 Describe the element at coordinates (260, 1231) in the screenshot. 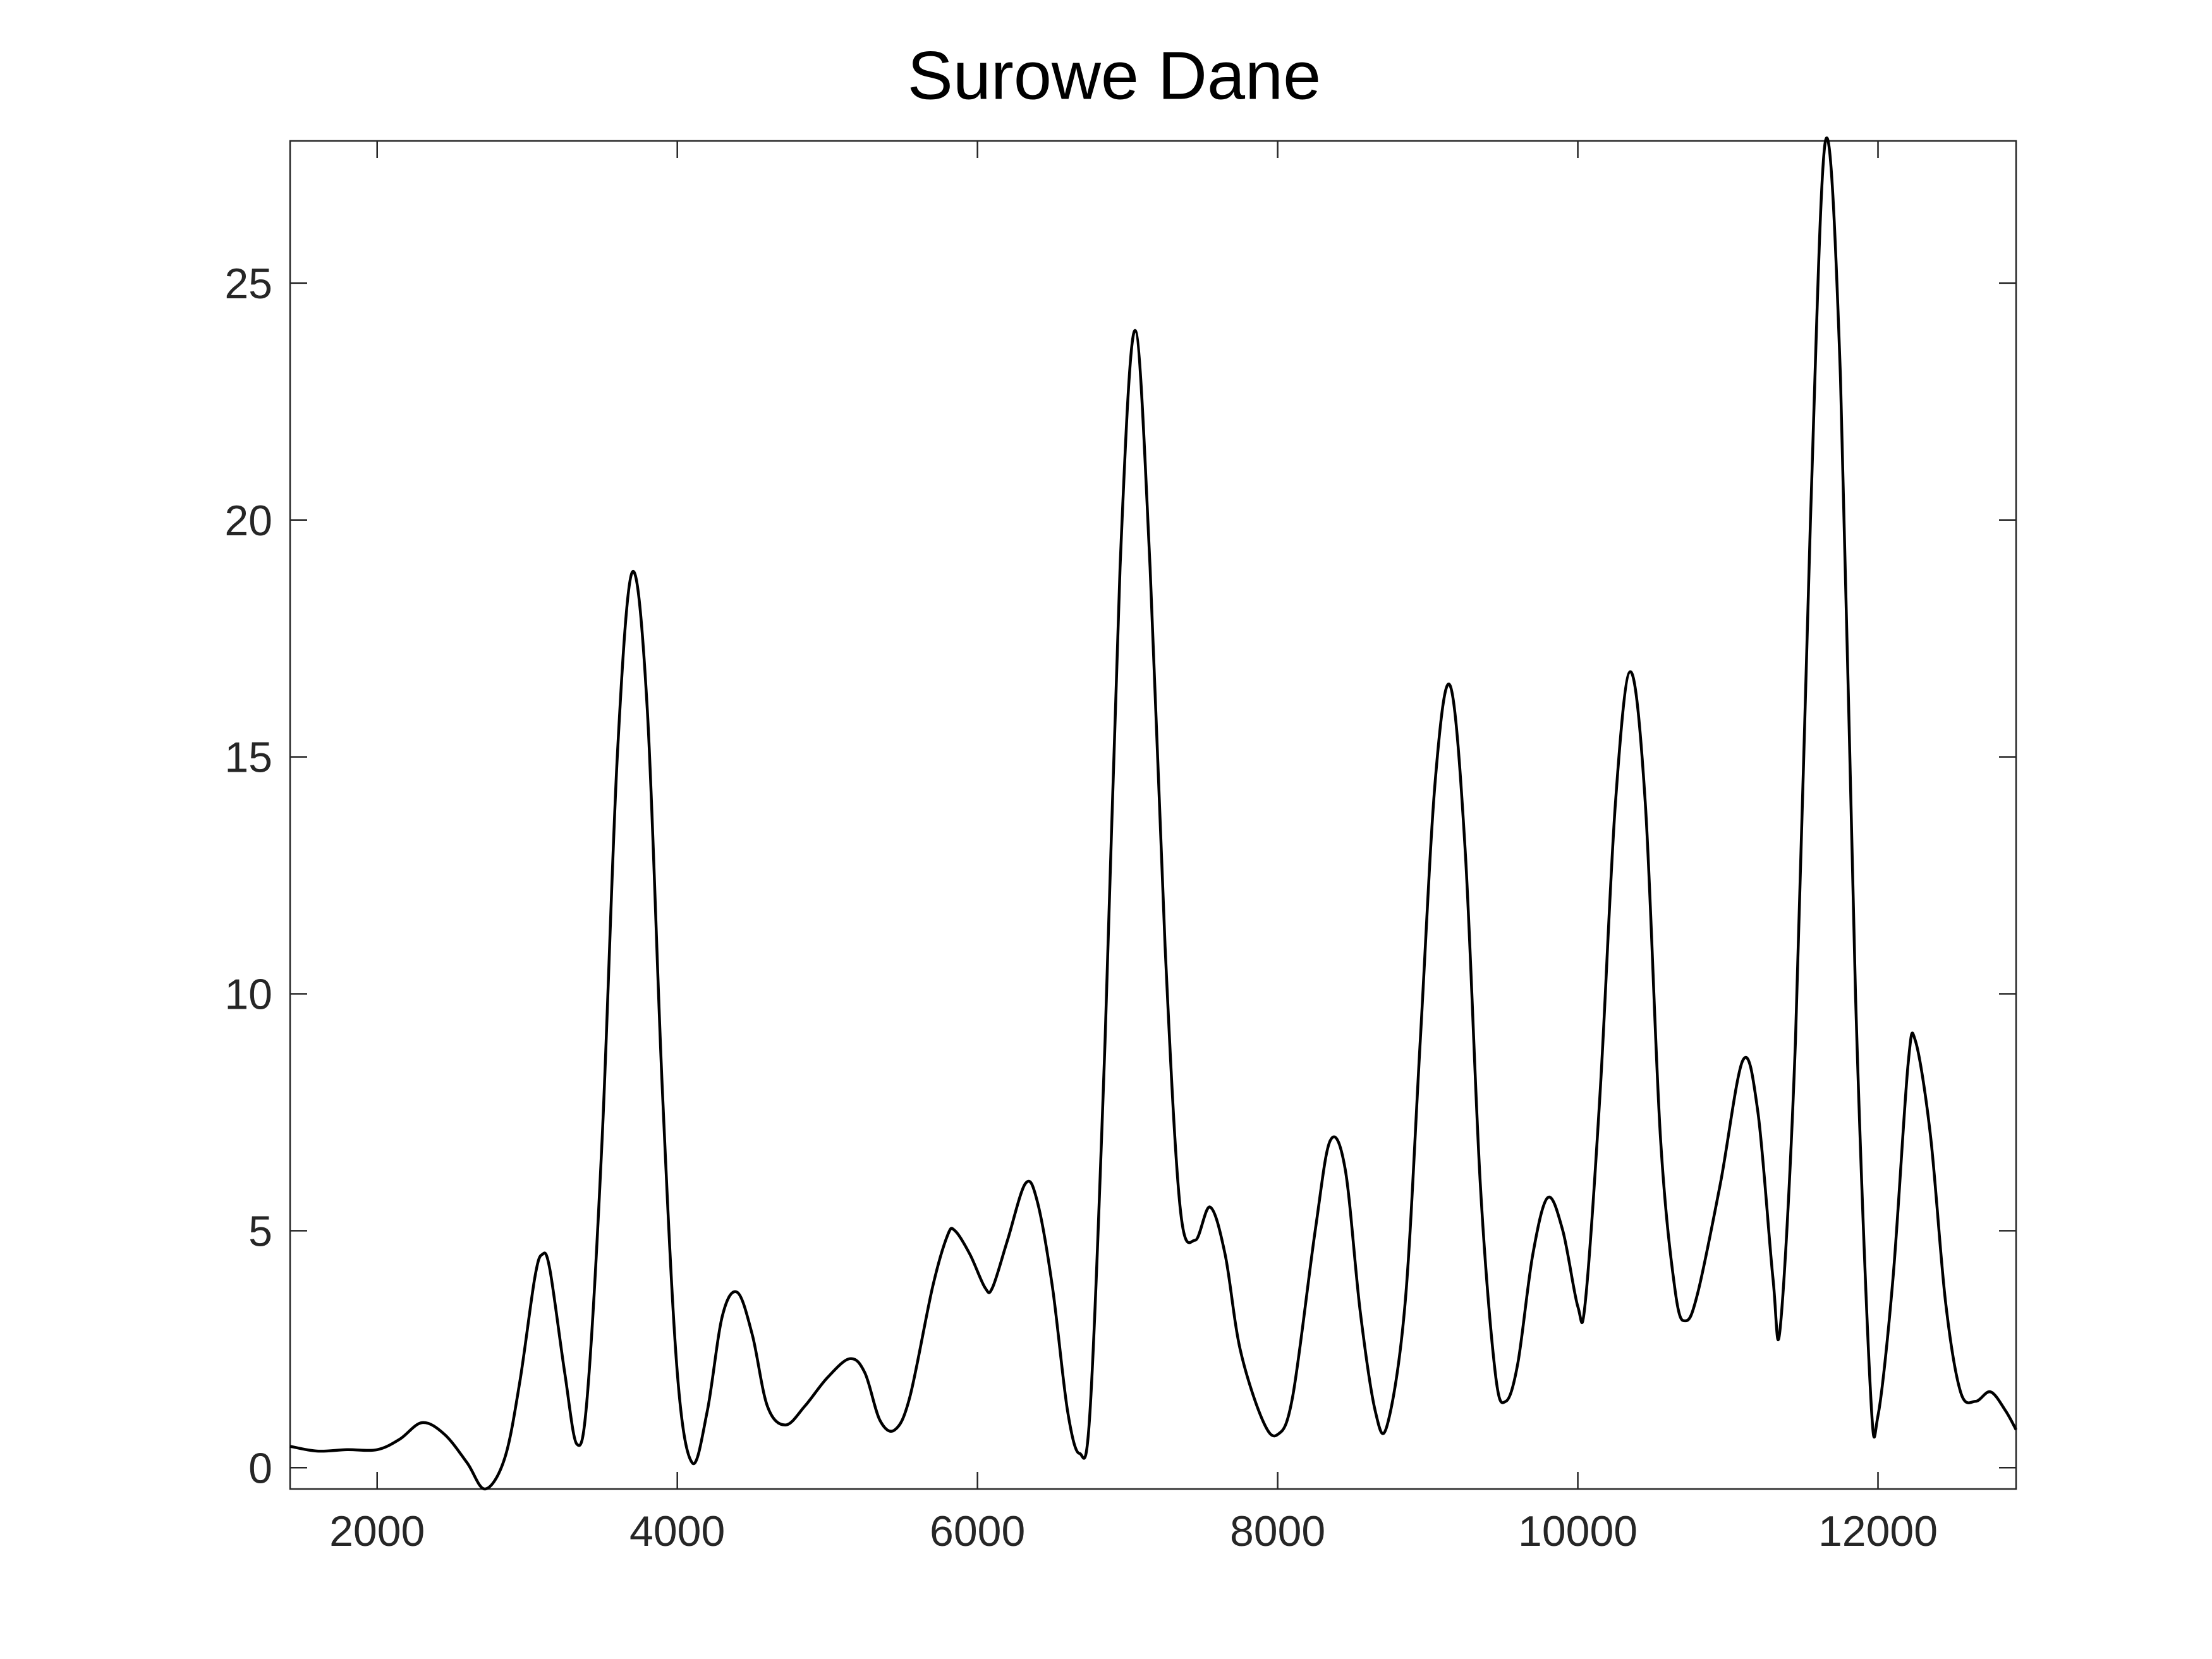

I see `y-tick-label: 5` at that location.